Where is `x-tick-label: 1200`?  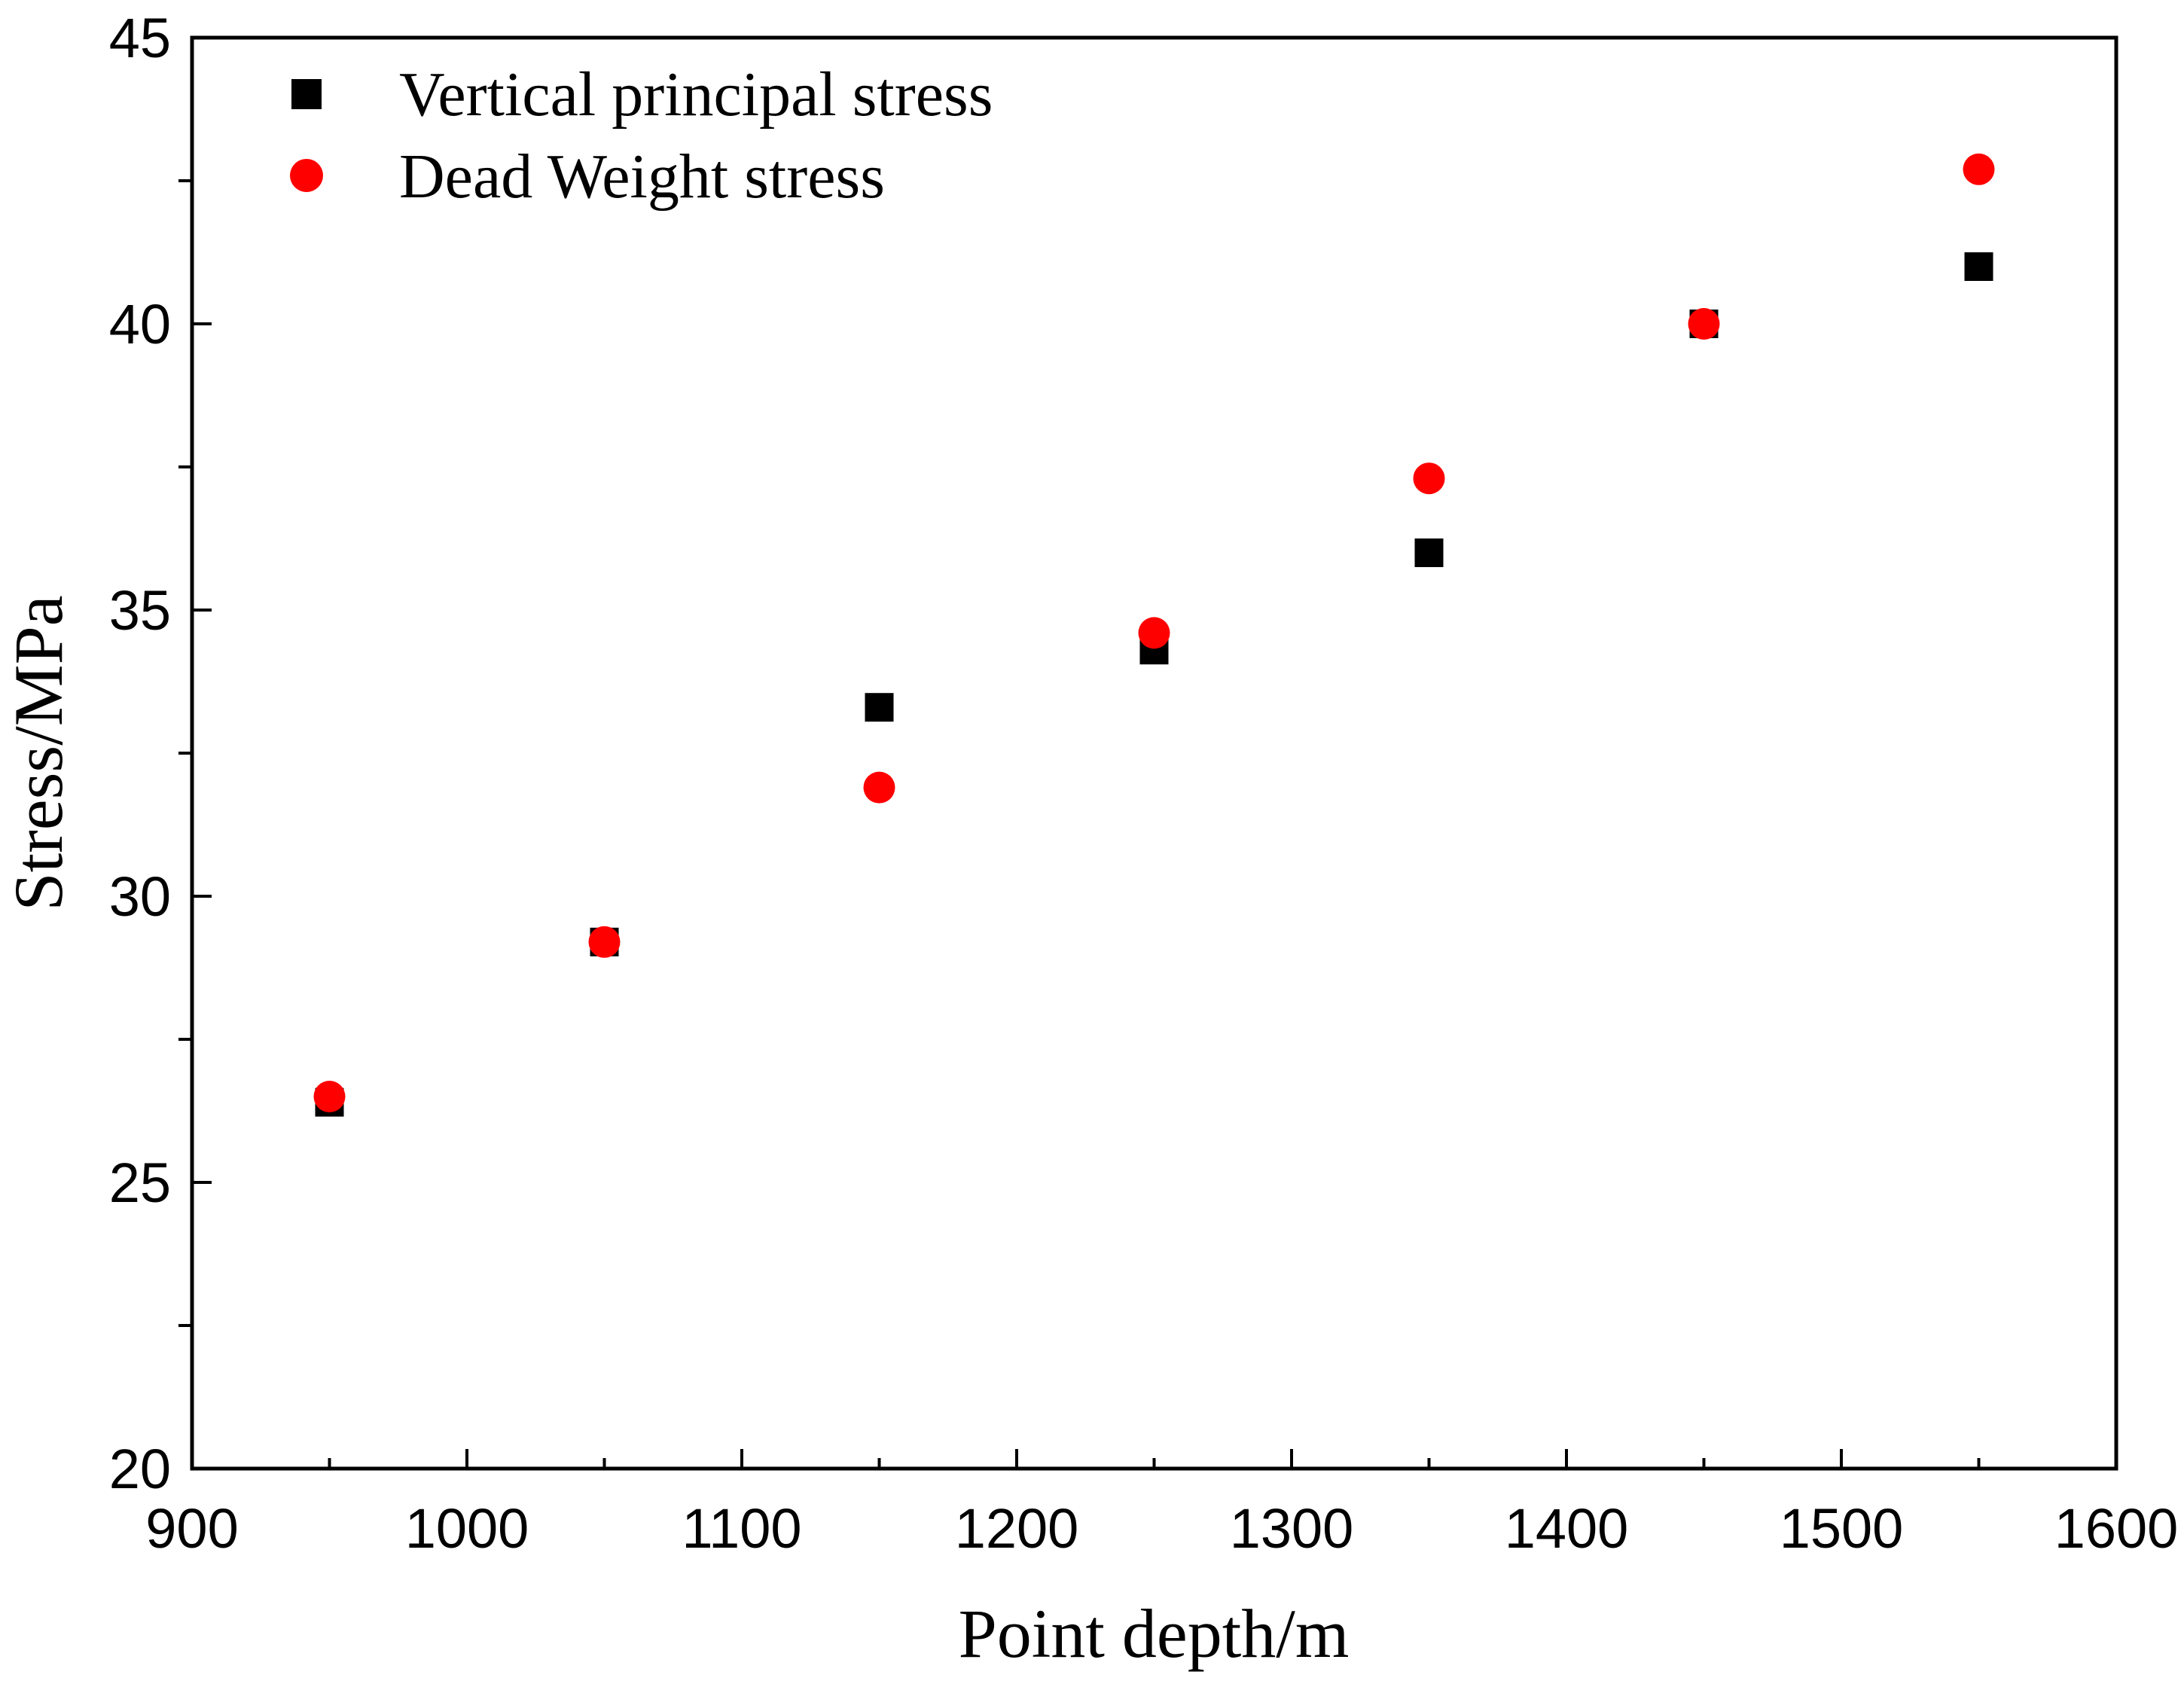
x-tick-label: 1200 is located at coordinates (1017, 1528).